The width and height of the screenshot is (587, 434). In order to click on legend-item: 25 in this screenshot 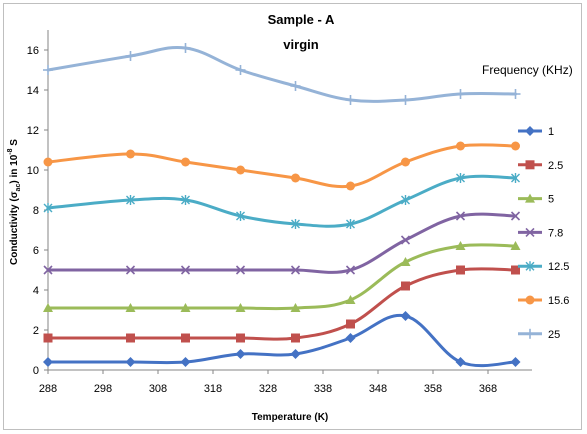, I will do `click(539, 334)`.